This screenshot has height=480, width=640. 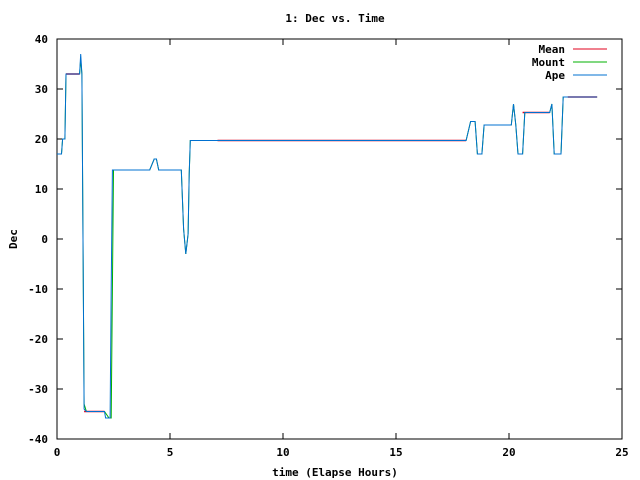 What do you see at coordinates (508, 452) in the screenshot?
I see `x-tick-label: 20` at bounding box center [508, 452].